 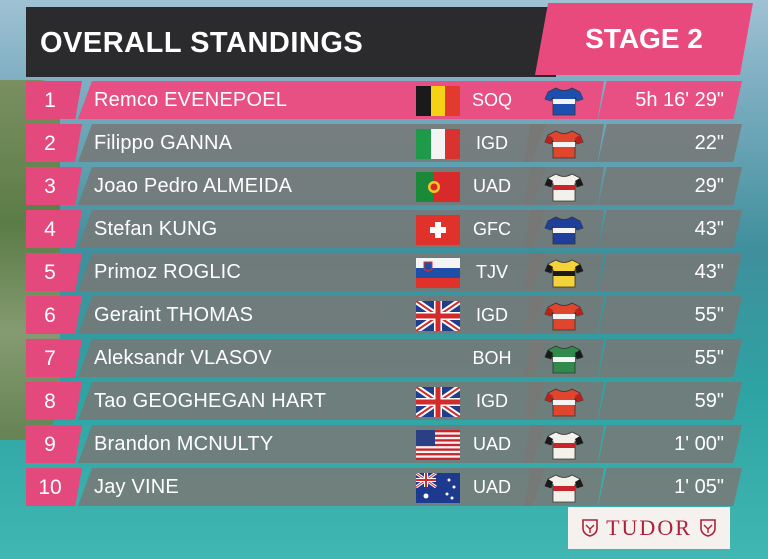 I want to click on rider-name: Filippo GANNA, so click(x=163, y=143).